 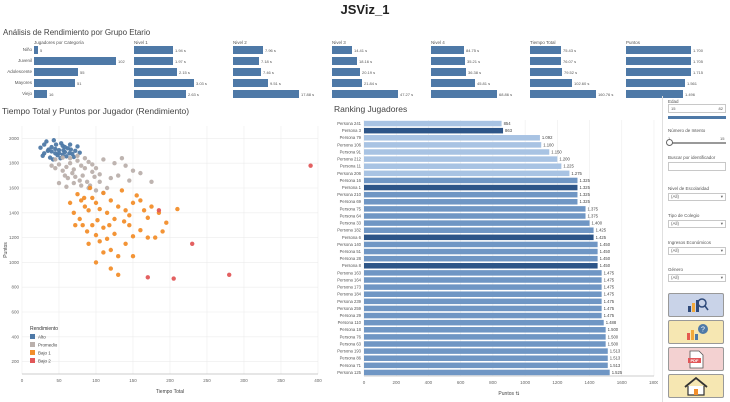 I want to click on quiz-nav-button: ?, so click(x=696, y=332).